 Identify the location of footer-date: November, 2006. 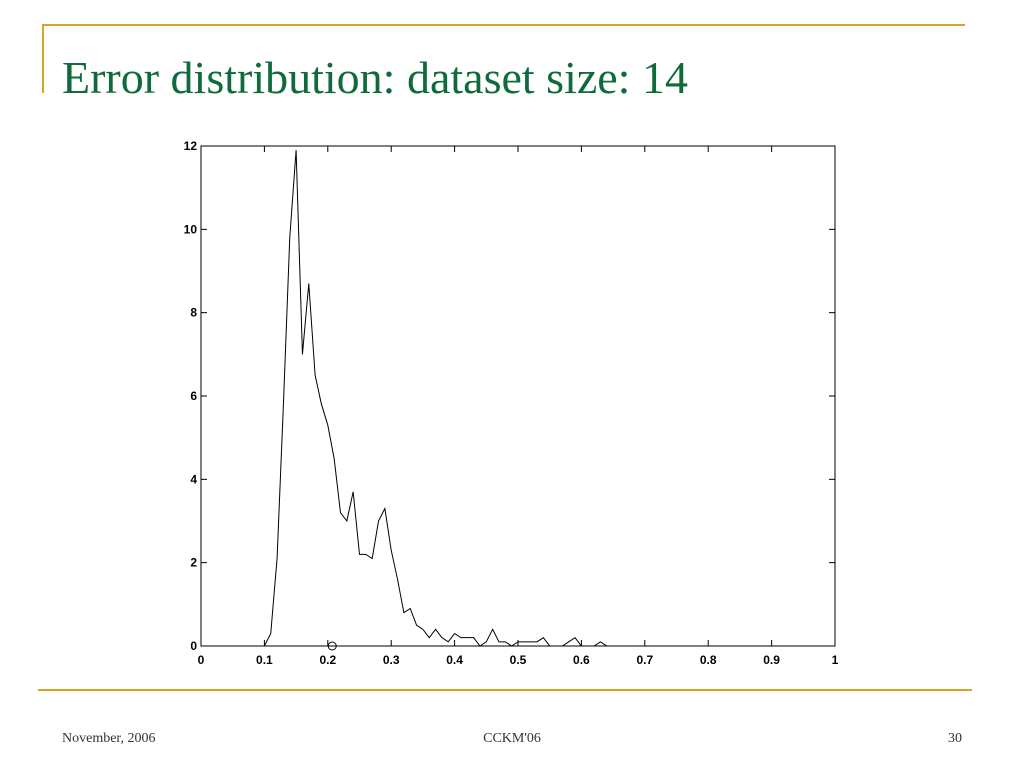
(109, 738).